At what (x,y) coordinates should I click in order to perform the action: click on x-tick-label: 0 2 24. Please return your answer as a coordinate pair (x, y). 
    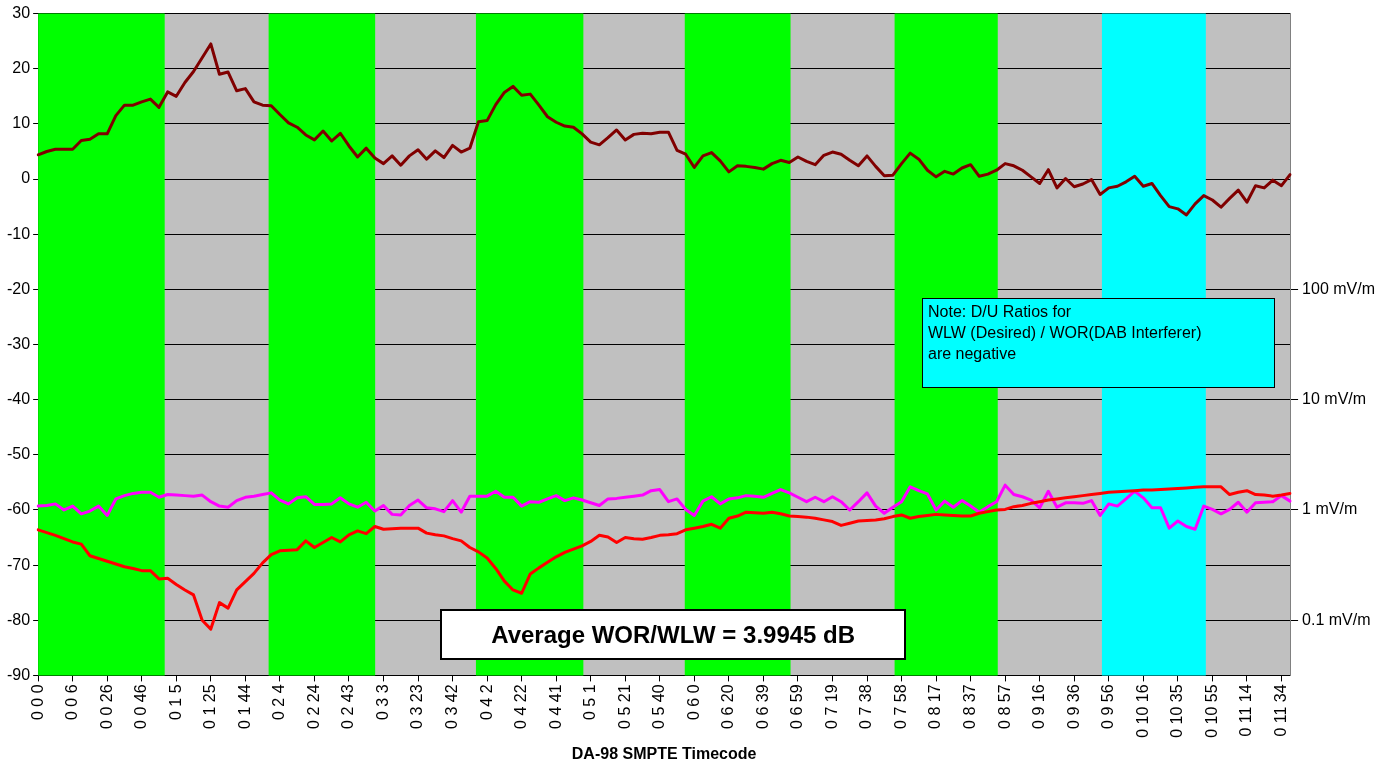
    Looking at the image, I should click on (313, 706).